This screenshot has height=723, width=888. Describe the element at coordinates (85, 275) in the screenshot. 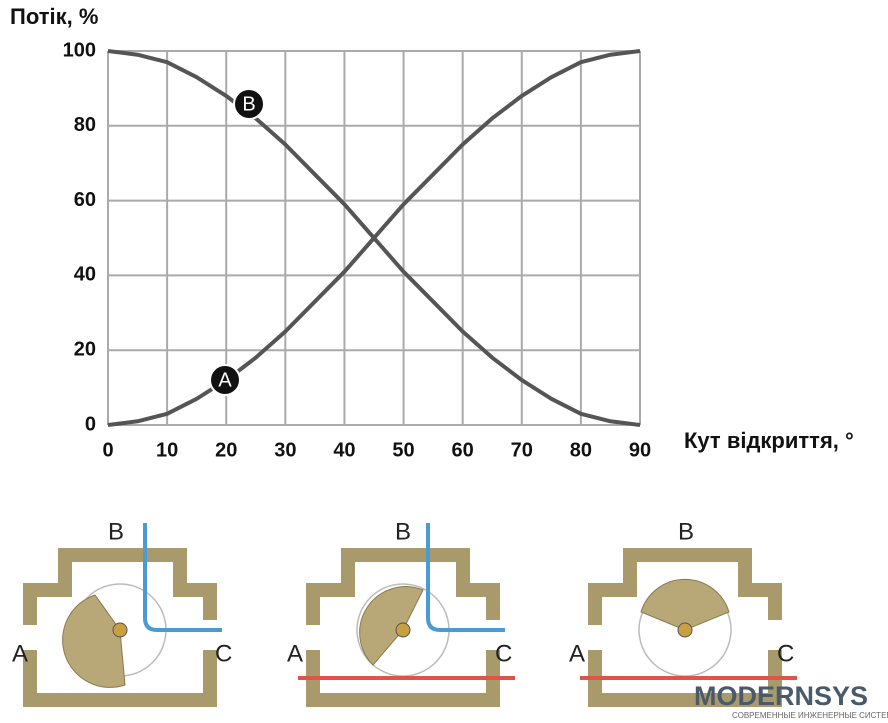

I see `y-tick-label: 40` at that location.